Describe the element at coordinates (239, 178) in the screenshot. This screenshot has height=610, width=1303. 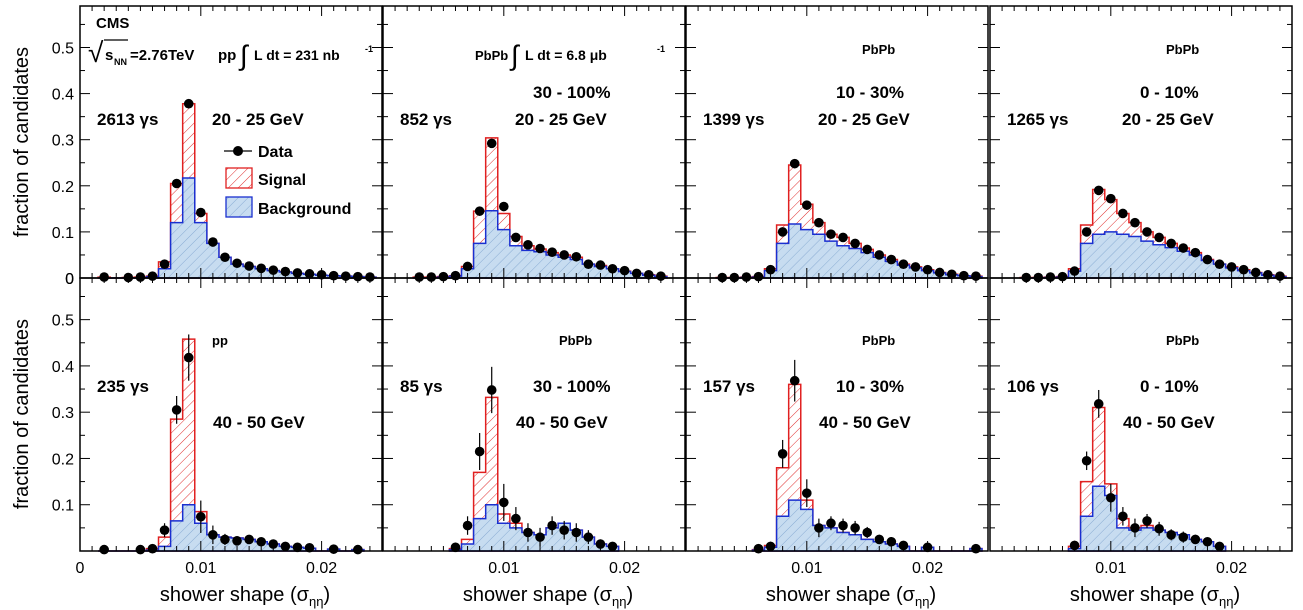
I see `legend-signal-swatch` at that location.